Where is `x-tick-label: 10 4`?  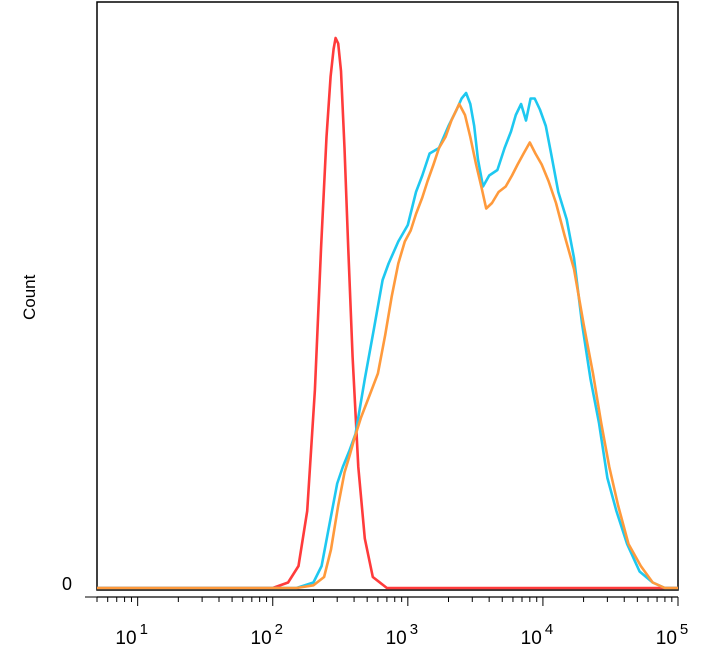
x-tick-label: 10 4 is located at coordinates (537, 635).